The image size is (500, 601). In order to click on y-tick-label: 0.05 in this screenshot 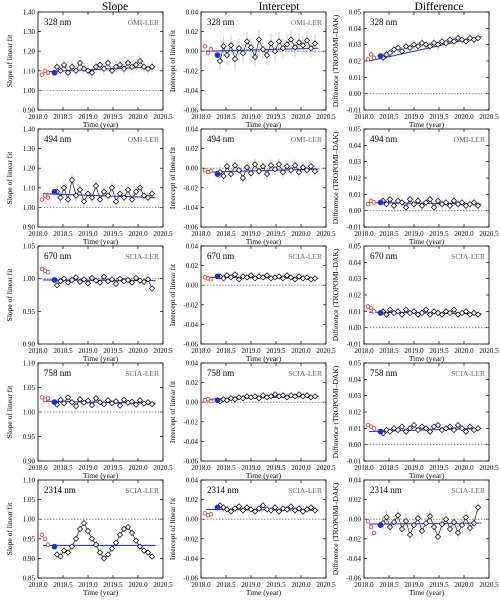, I will do `click(355, 247)`.